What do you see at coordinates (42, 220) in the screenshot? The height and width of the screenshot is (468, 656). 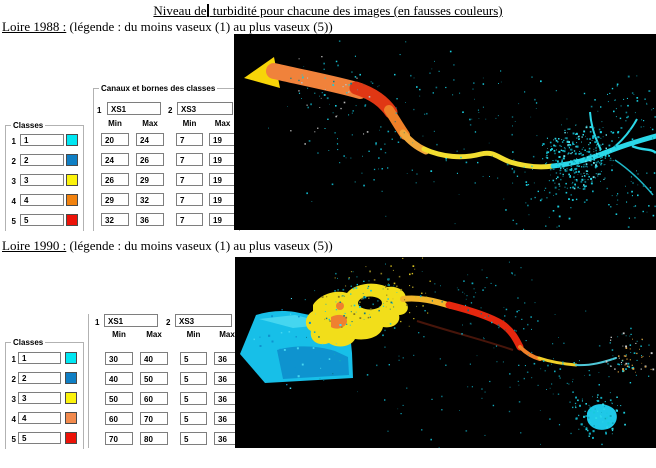 I see `class-5-value-field: 5` at bounding box center [42, 220].